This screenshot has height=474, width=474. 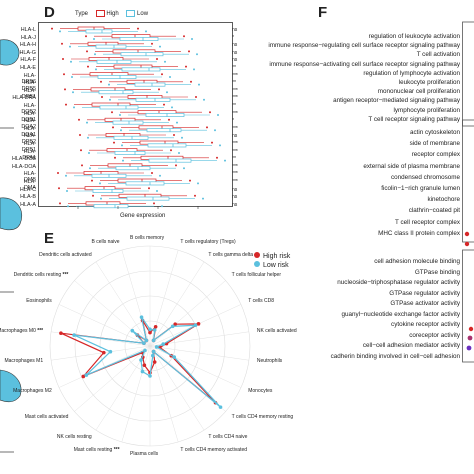 I want to click on radar-category-text: T cells CD4 naive, so click(x=228, y=436).